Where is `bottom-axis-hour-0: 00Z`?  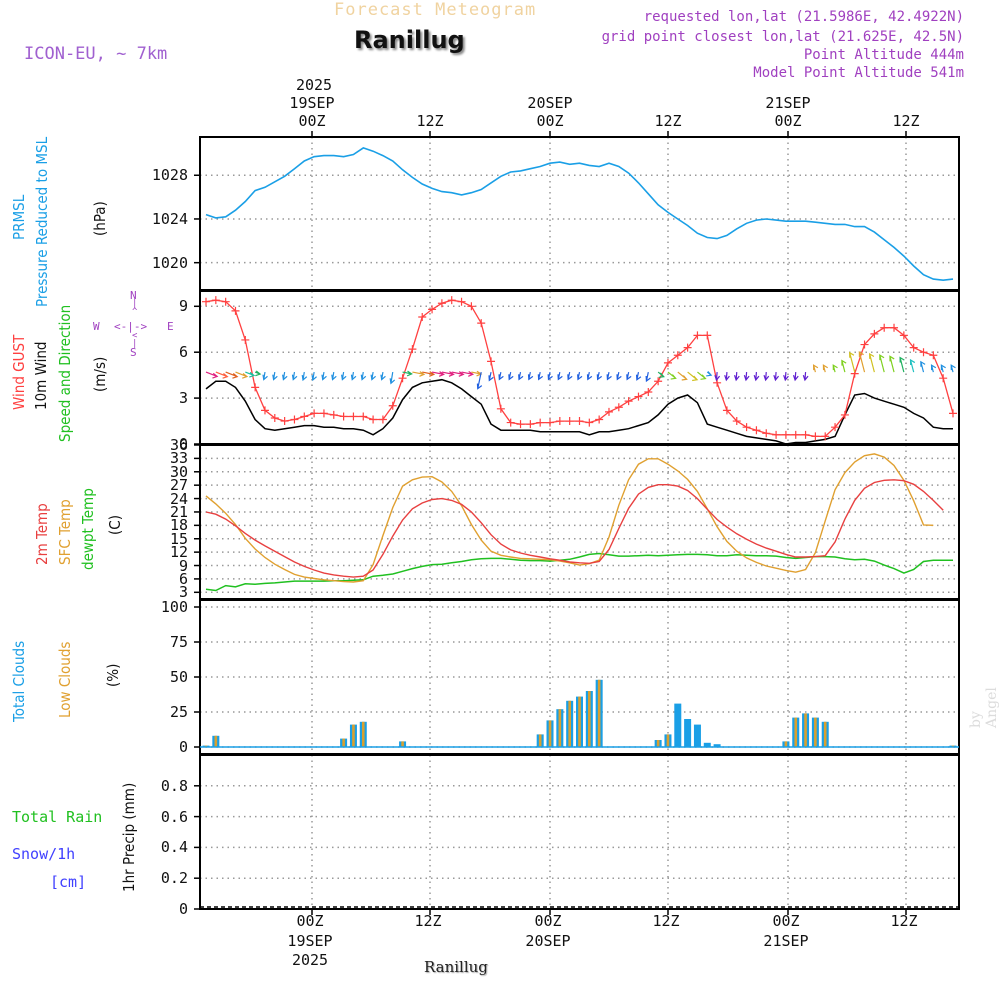
bottom-axis-hour-0: 00Z is located at coordinates (310, 921).